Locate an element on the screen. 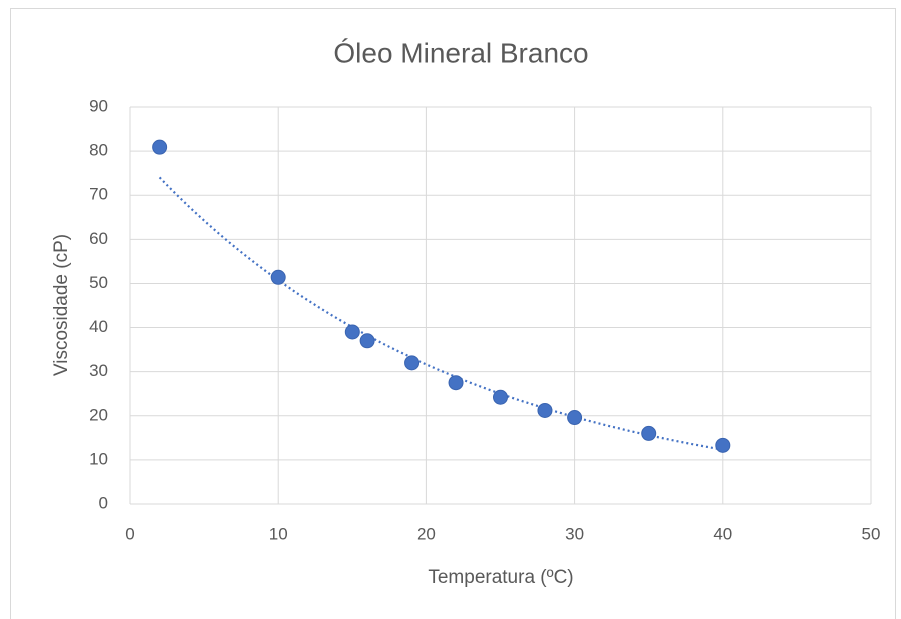  y-tick-label: 0 is located at coordinates (103, 502).